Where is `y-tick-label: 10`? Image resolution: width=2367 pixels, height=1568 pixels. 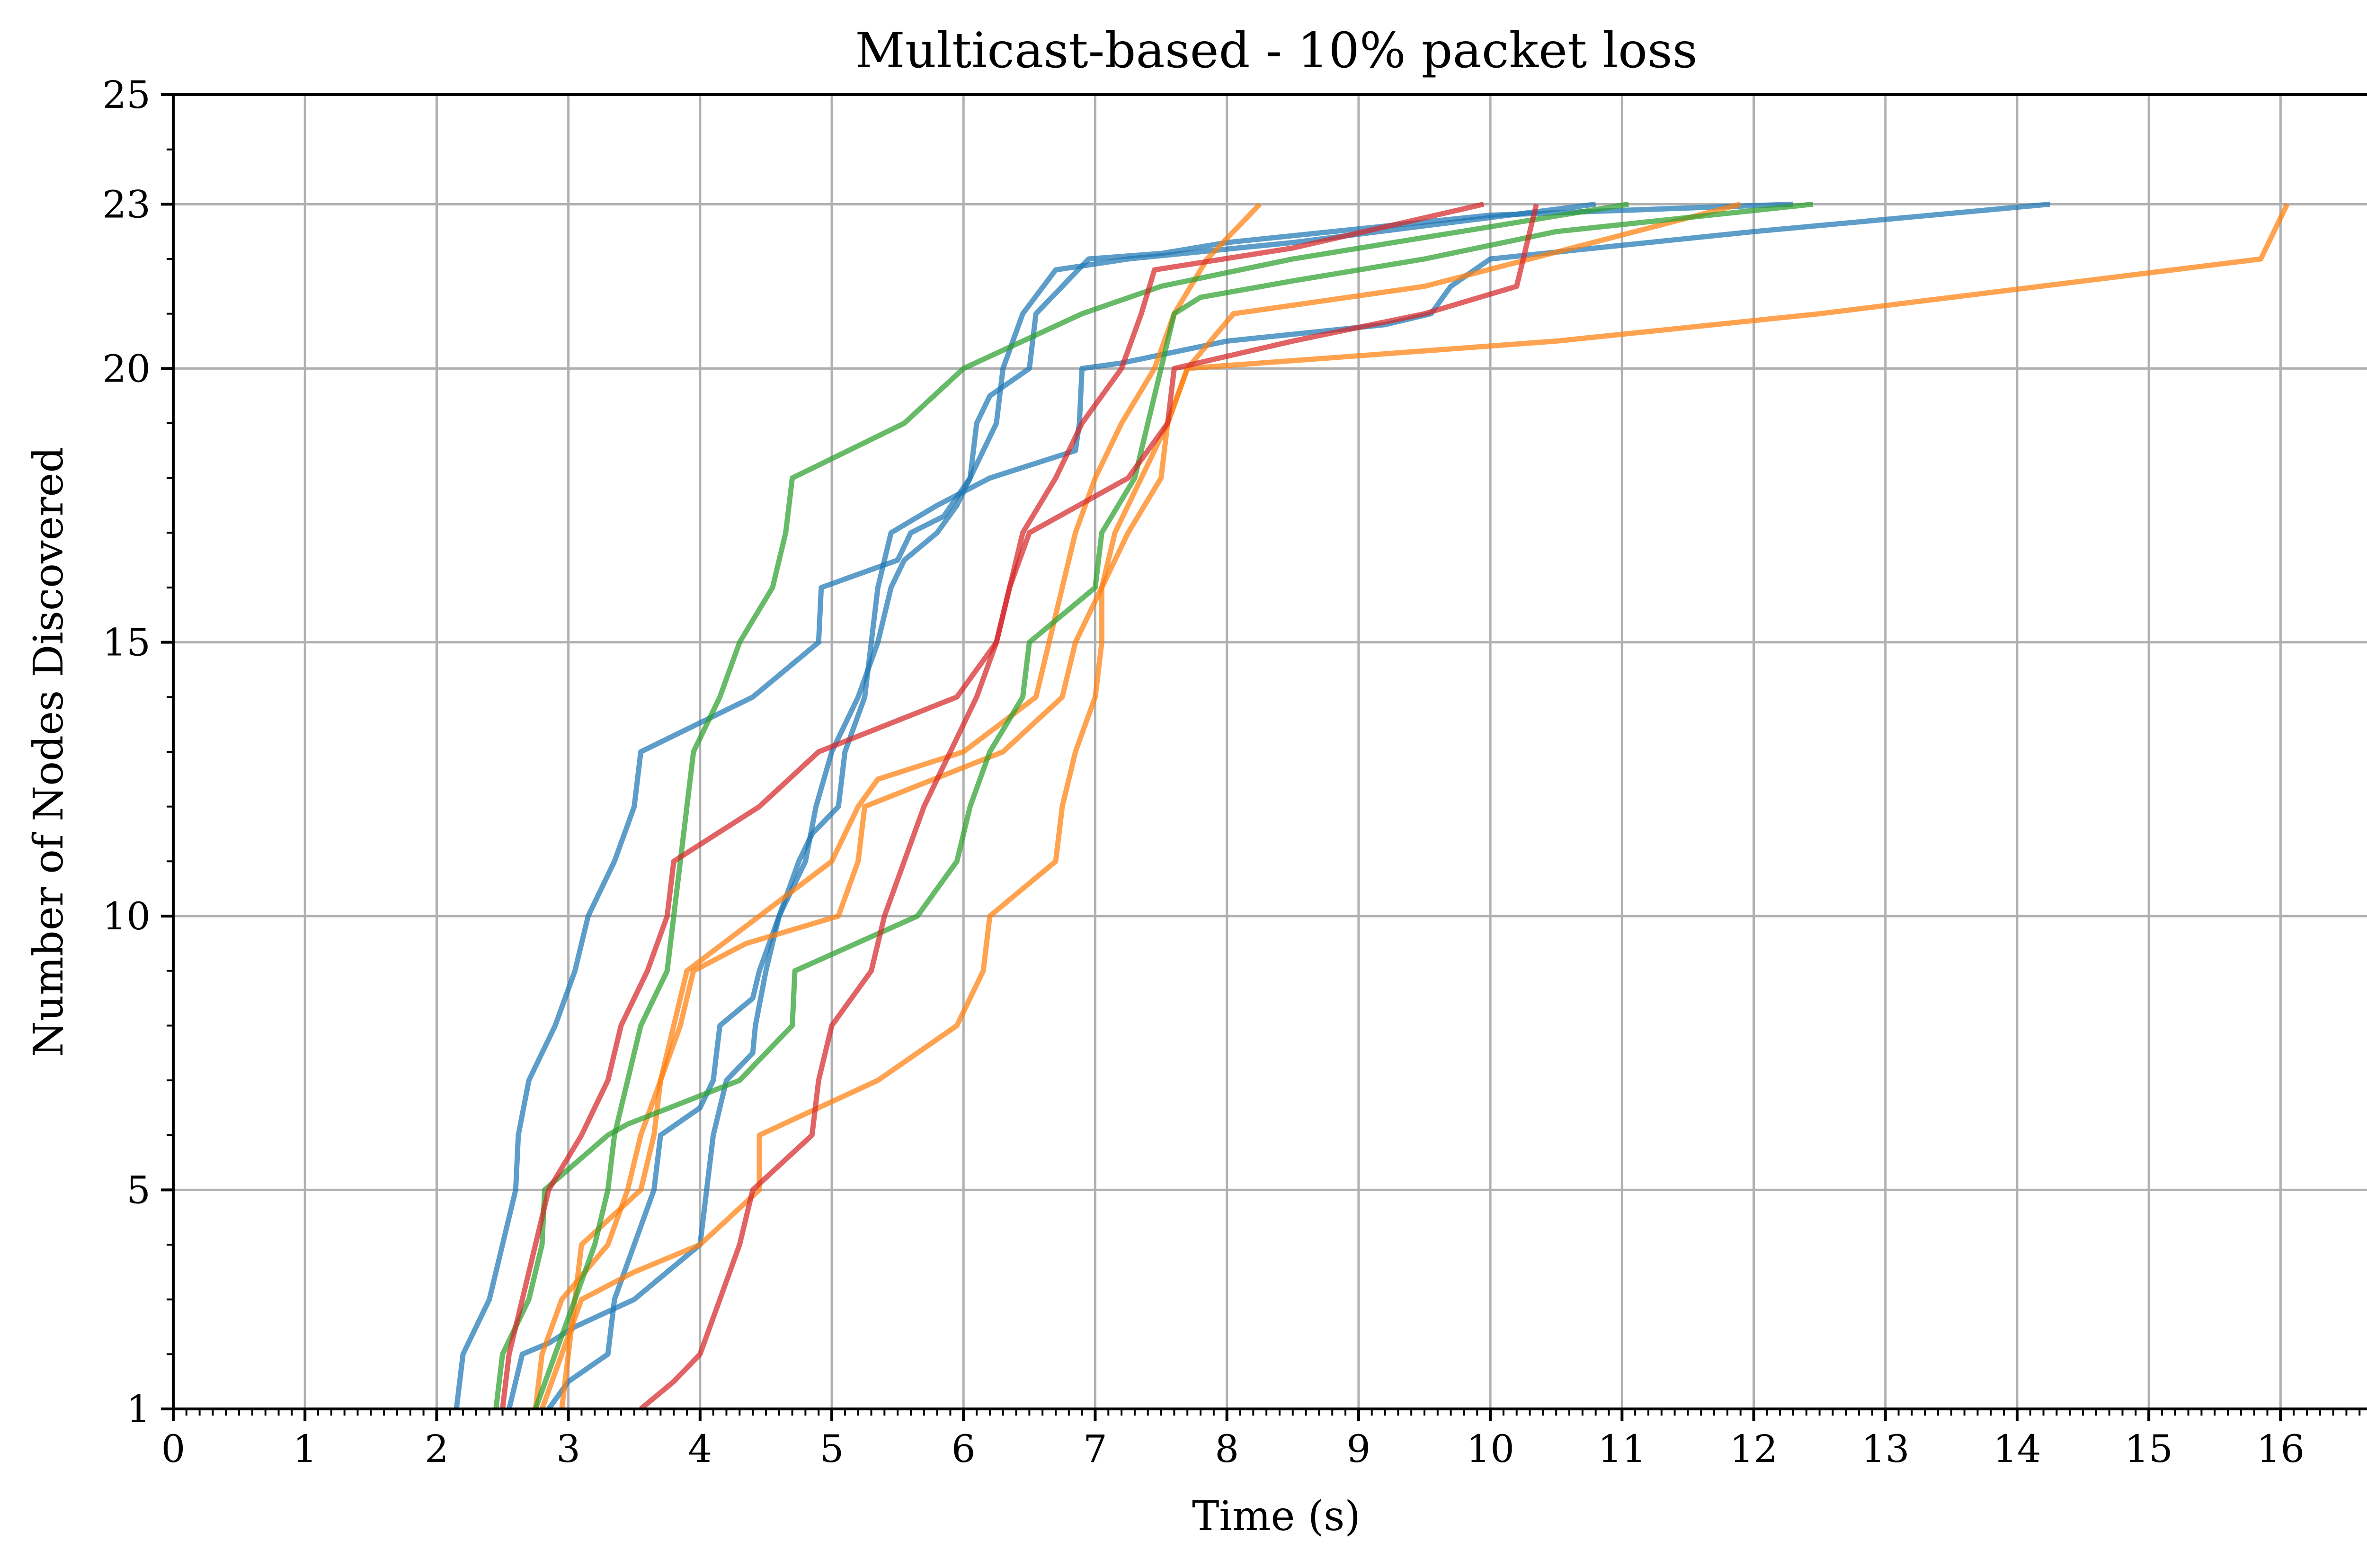 y-tick-label: 10 is located at coordinates (127, 916).